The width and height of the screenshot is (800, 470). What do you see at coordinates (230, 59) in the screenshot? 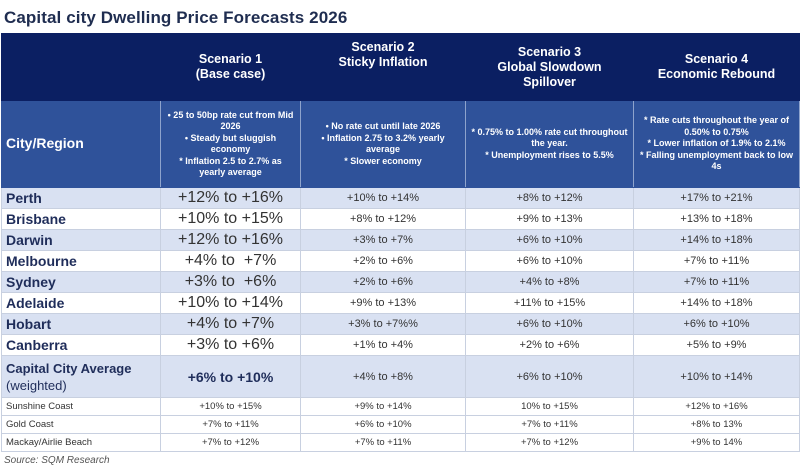
I see `scenario-name: Scenario 1` at bounding box center [230, 59].